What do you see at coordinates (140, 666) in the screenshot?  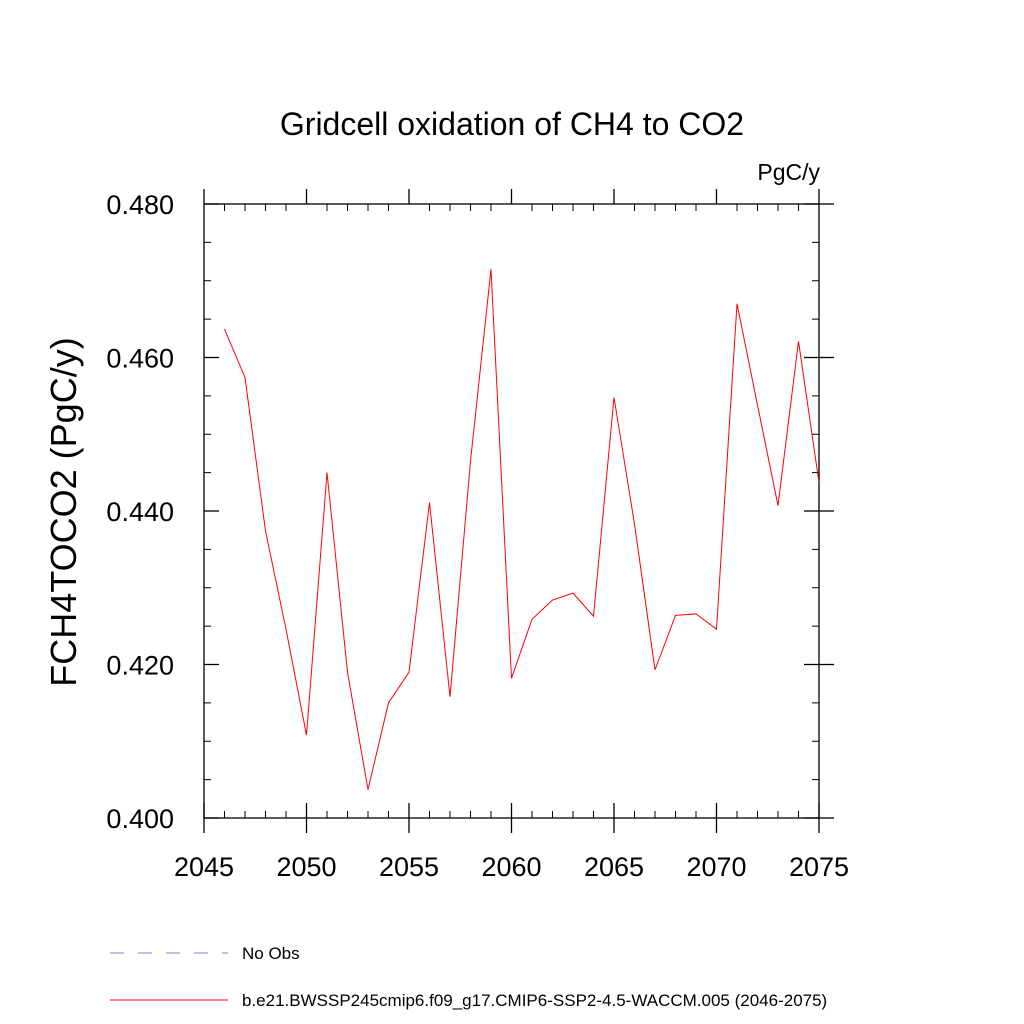 I see `y-tick-label: 0.420` at bounding box center [140, 666].